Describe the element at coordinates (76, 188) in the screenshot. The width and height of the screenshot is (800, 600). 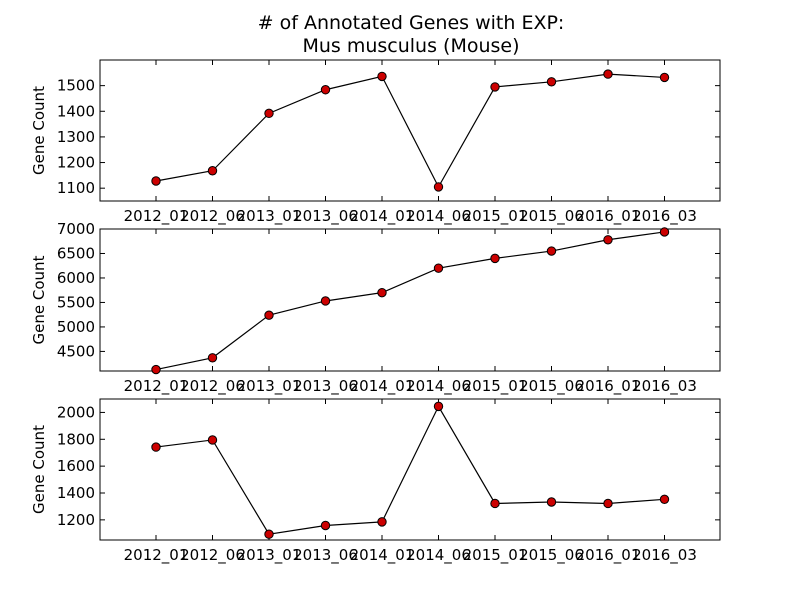
I see `ytick-label: 1100` at that location.